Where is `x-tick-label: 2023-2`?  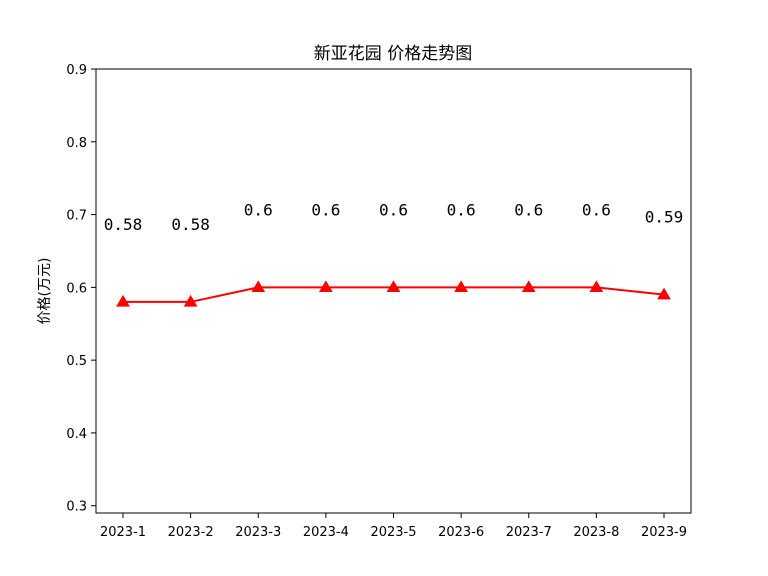 x-tick-label: 2023-2 is located at coordinates (191, 532).